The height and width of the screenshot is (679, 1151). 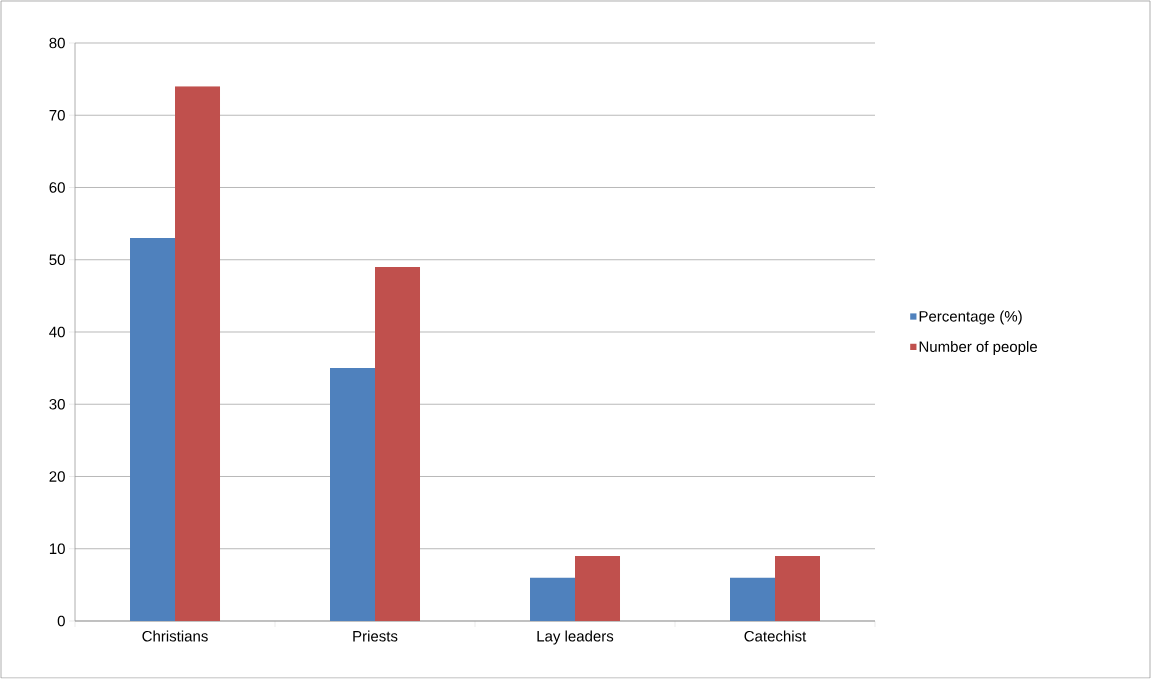 What do you see at coordinates (375, 636) in the screenshot?
I see `x-tick-label: Priests` at bounding box center [375, 636].